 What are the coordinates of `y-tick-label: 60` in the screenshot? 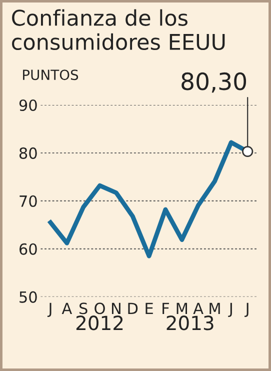 It's located at (28, 249).